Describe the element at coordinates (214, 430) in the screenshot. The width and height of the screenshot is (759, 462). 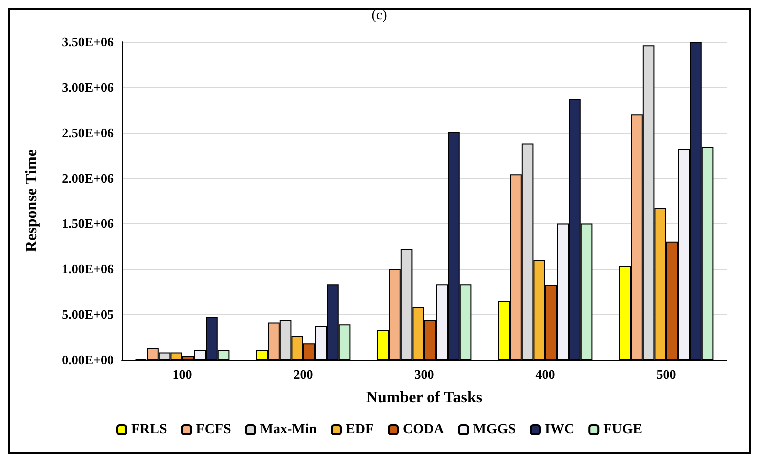
I see `legend-label: FCFS` at that location.